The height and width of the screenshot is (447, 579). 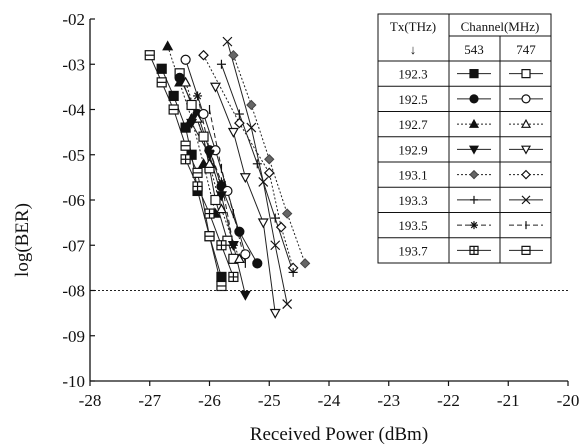 What do you see at coordinates (245, 295) in the screenshot?
I see `data-point-192.9-543-4` at bounding box center [245, 295].